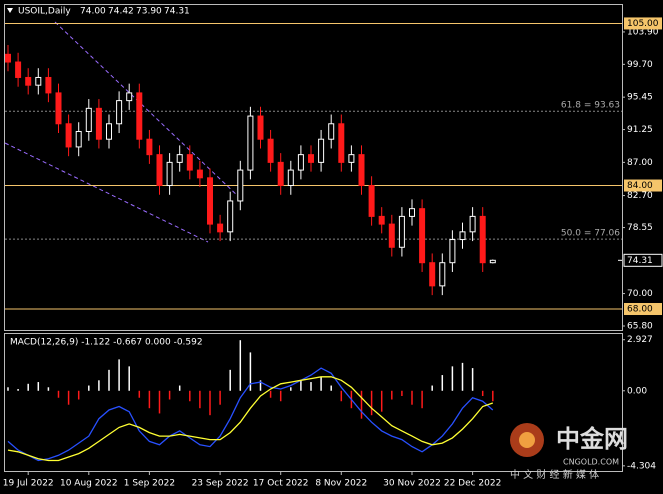 Image resolution: width=663 pixels, height=494 pixels. I want to click on y-tick-label: 82.70, so click(640, 196).